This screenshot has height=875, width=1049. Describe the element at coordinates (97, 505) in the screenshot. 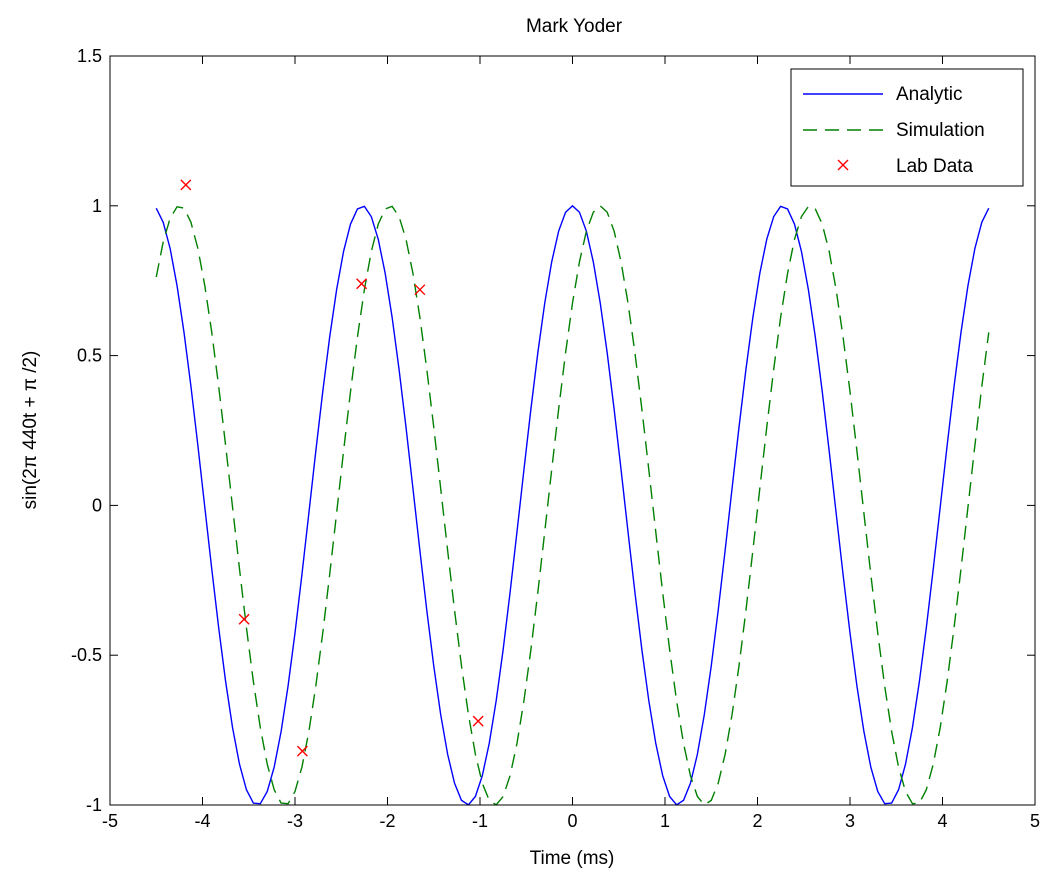

I see `y-tick-label: 0` at that location.